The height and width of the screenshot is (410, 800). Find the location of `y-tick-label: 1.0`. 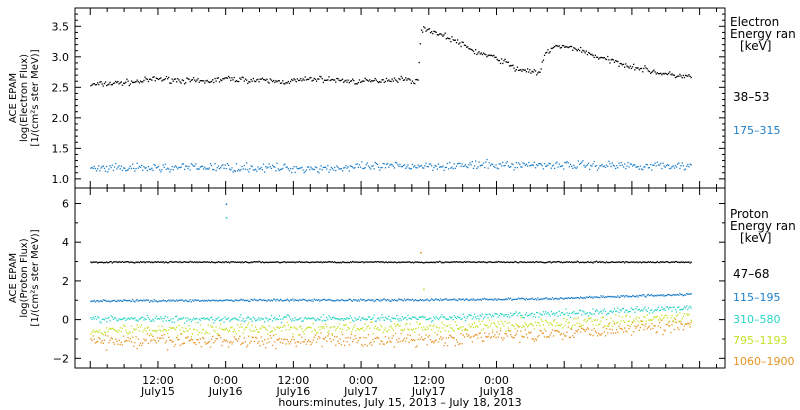

y-tick-label: 1.0 is located at coordinates (61, 179).